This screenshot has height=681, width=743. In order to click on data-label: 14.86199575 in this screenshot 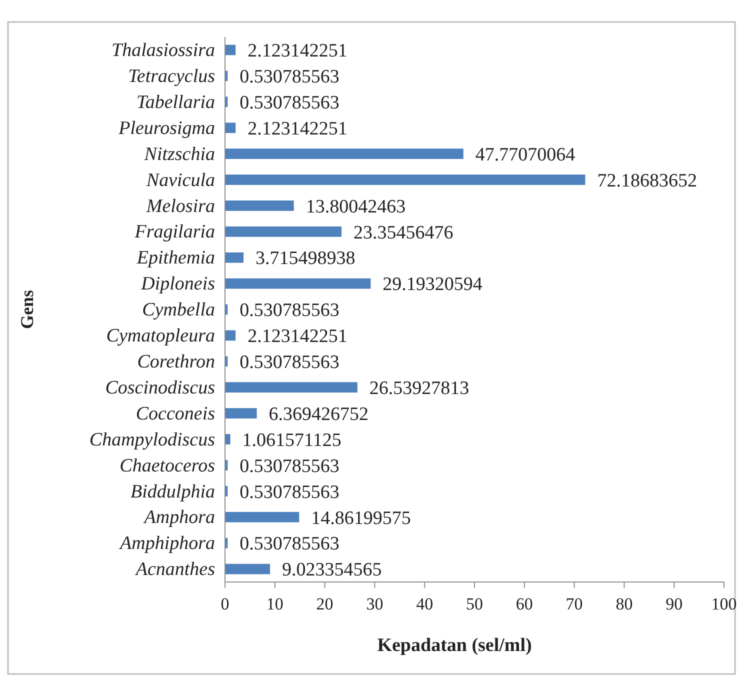, I will do `click(361, 518)`.